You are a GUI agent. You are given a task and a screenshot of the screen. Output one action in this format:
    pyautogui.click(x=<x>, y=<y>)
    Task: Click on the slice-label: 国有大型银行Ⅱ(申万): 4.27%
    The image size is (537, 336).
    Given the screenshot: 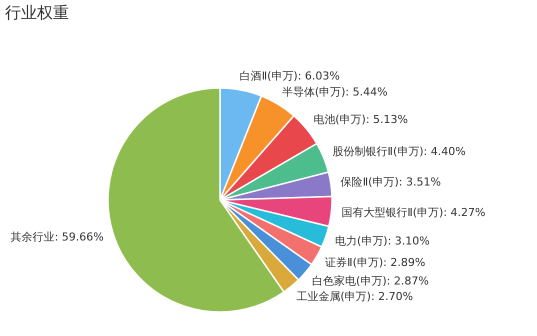 What is the action you would take?
    pyautogui.click(x=413, y=212)
    